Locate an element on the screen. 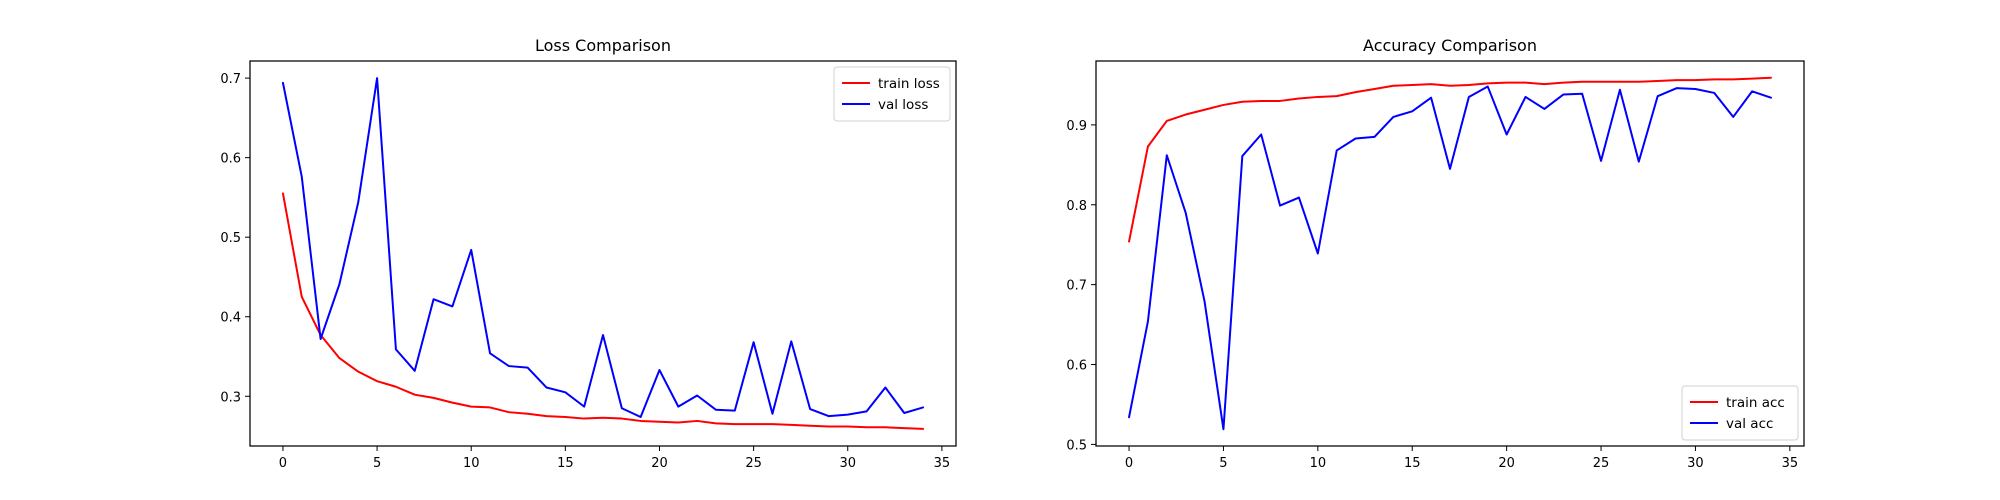  loss-chart-title: Loss Comparison is located at coordinates (603, 45).